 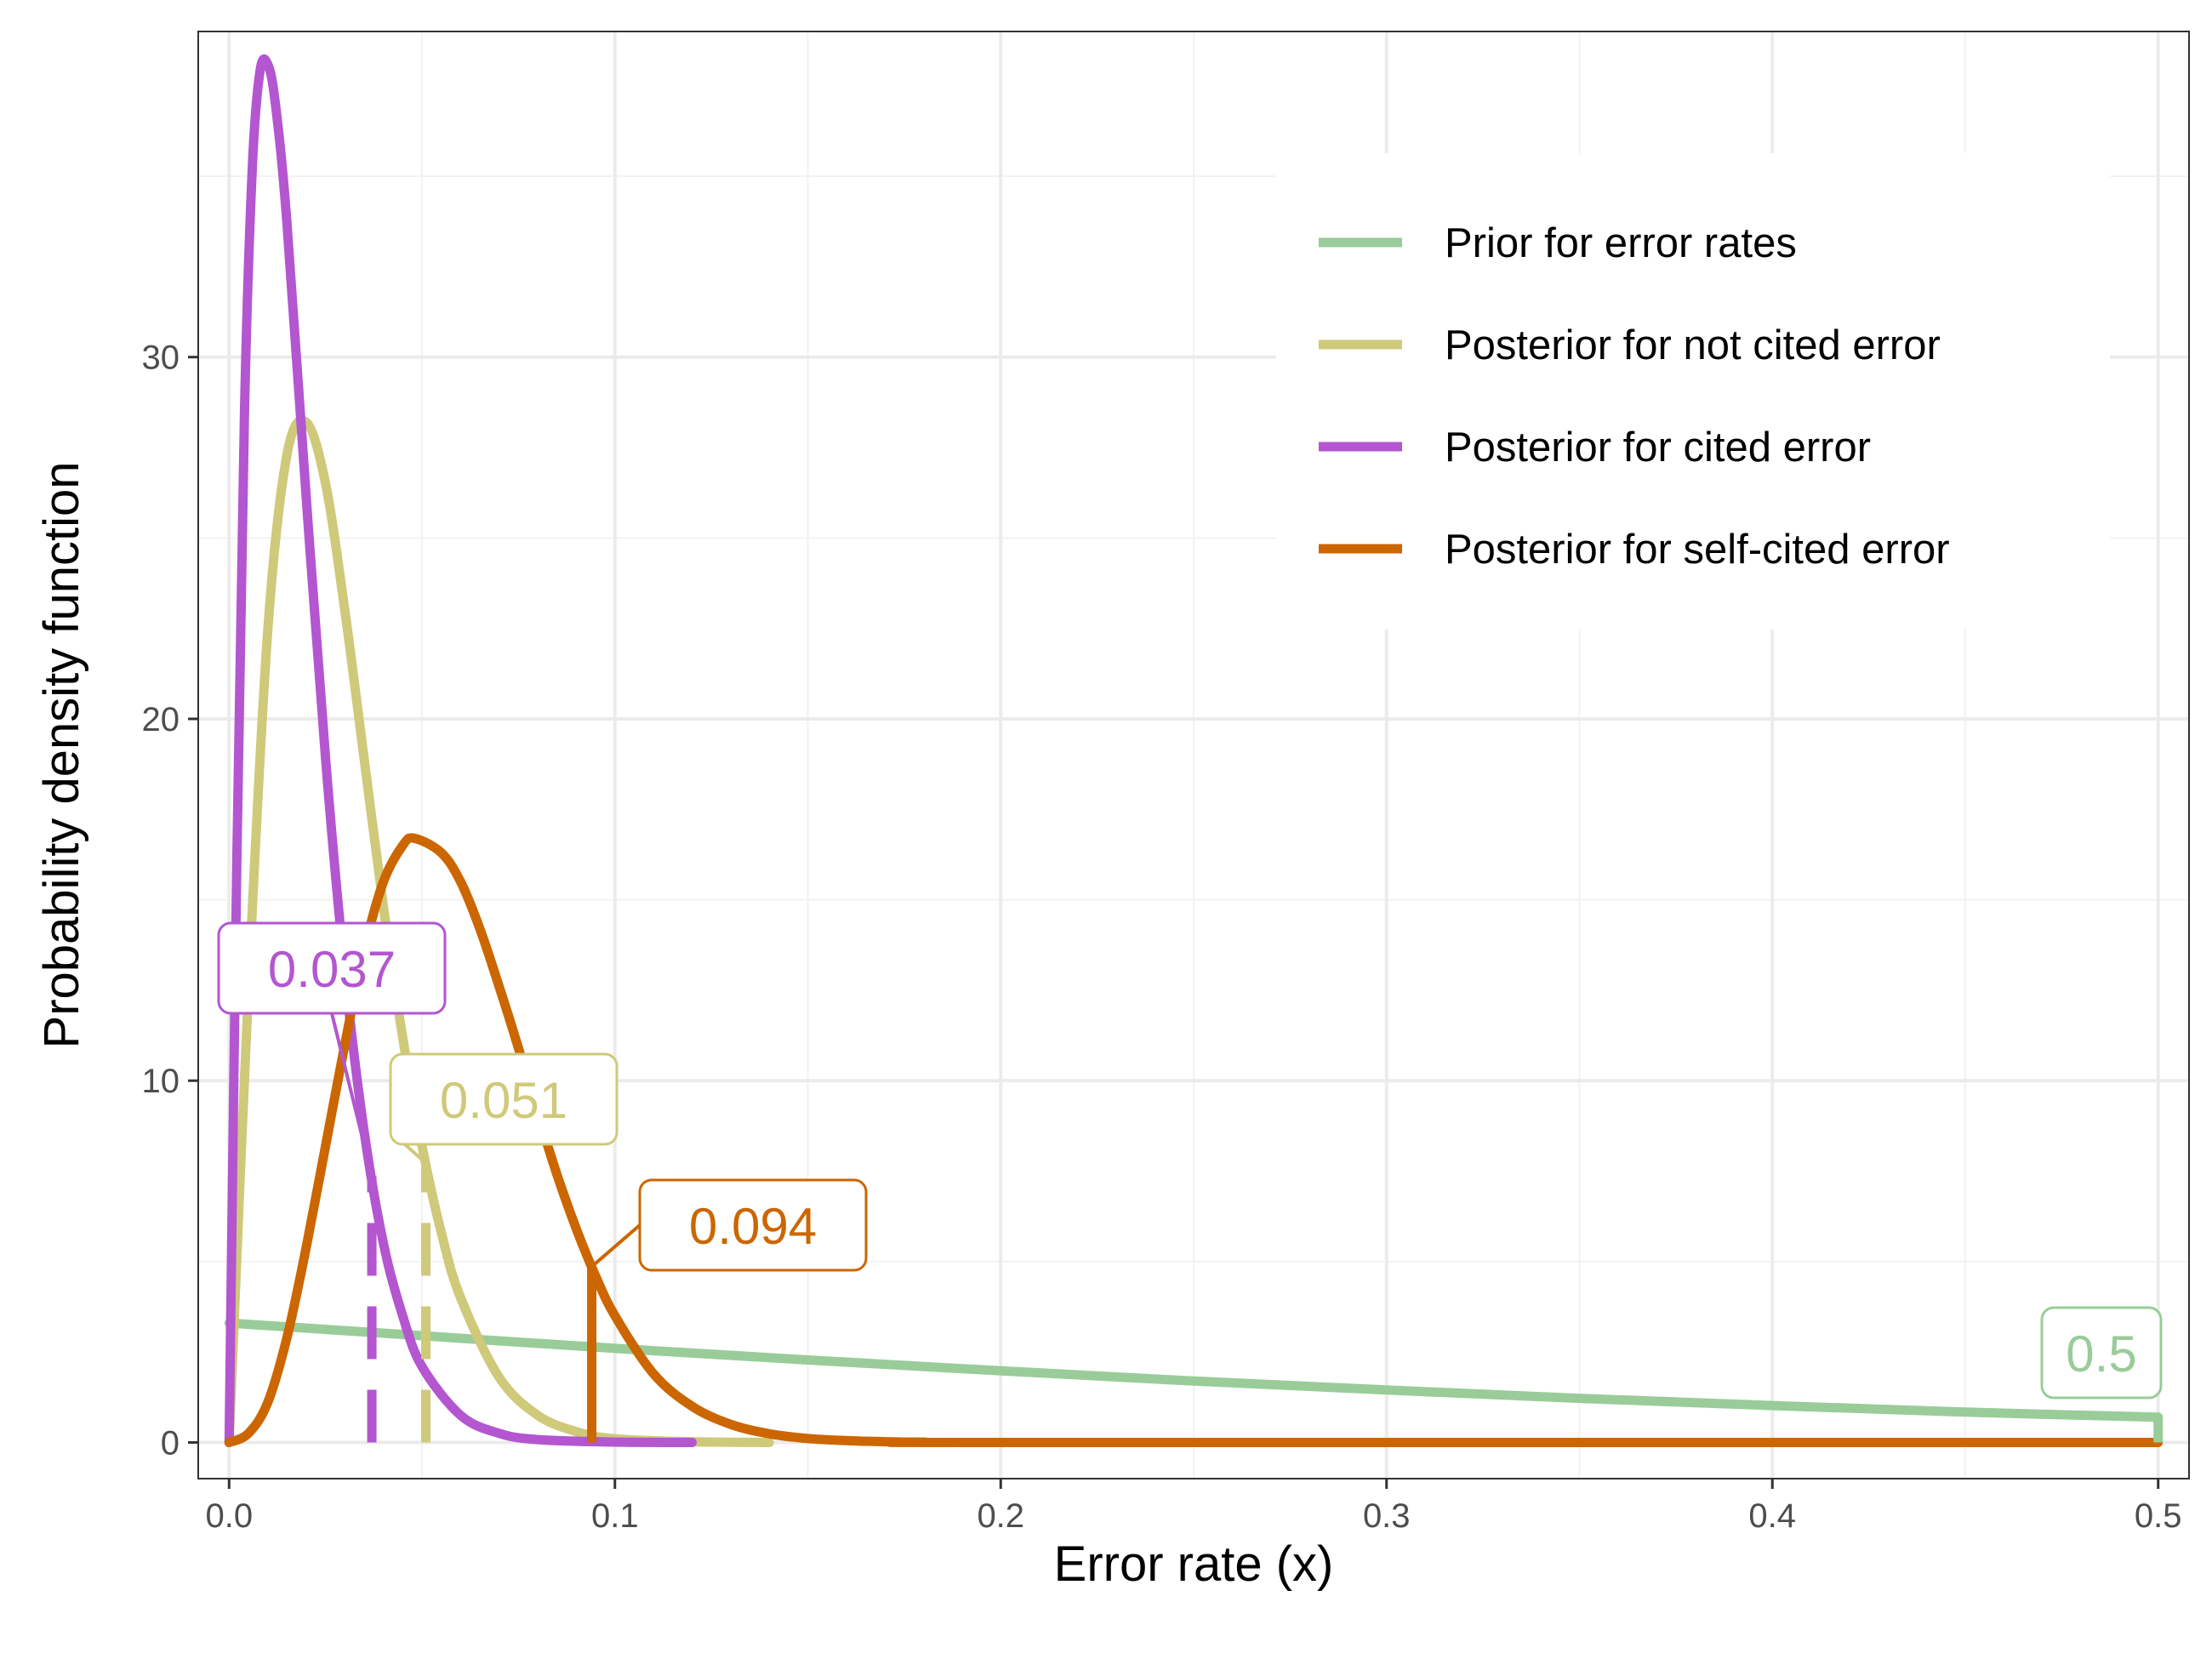 What do you see at coordinates (2158, 1516) in the screenshot?
I see `x-tick-label: 0.5` at bounding box center [2158, 1516].